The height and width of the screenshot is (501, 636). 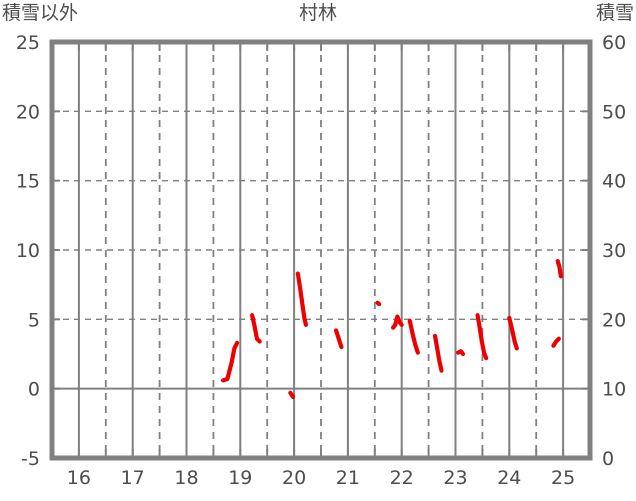 What do you see at coordinates (133, 478) in the screenshot?
I see `x-axis-tick-label: 17` at bounding box center [133, 478].